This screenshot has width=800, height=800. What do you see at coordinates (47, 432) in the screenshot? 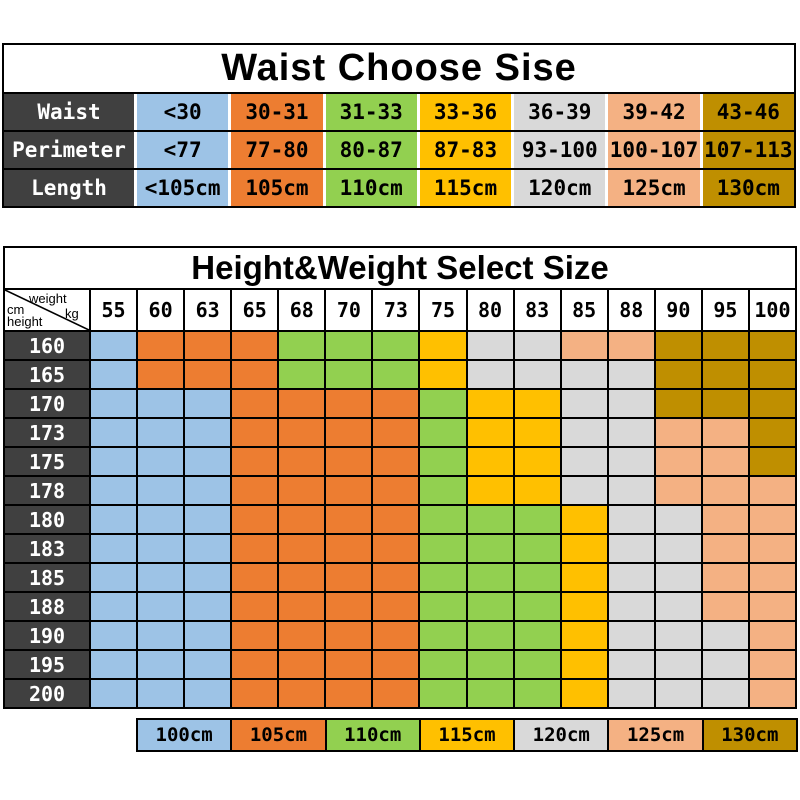
I see `height-row-header: 173` at bounding box center [47, 432].